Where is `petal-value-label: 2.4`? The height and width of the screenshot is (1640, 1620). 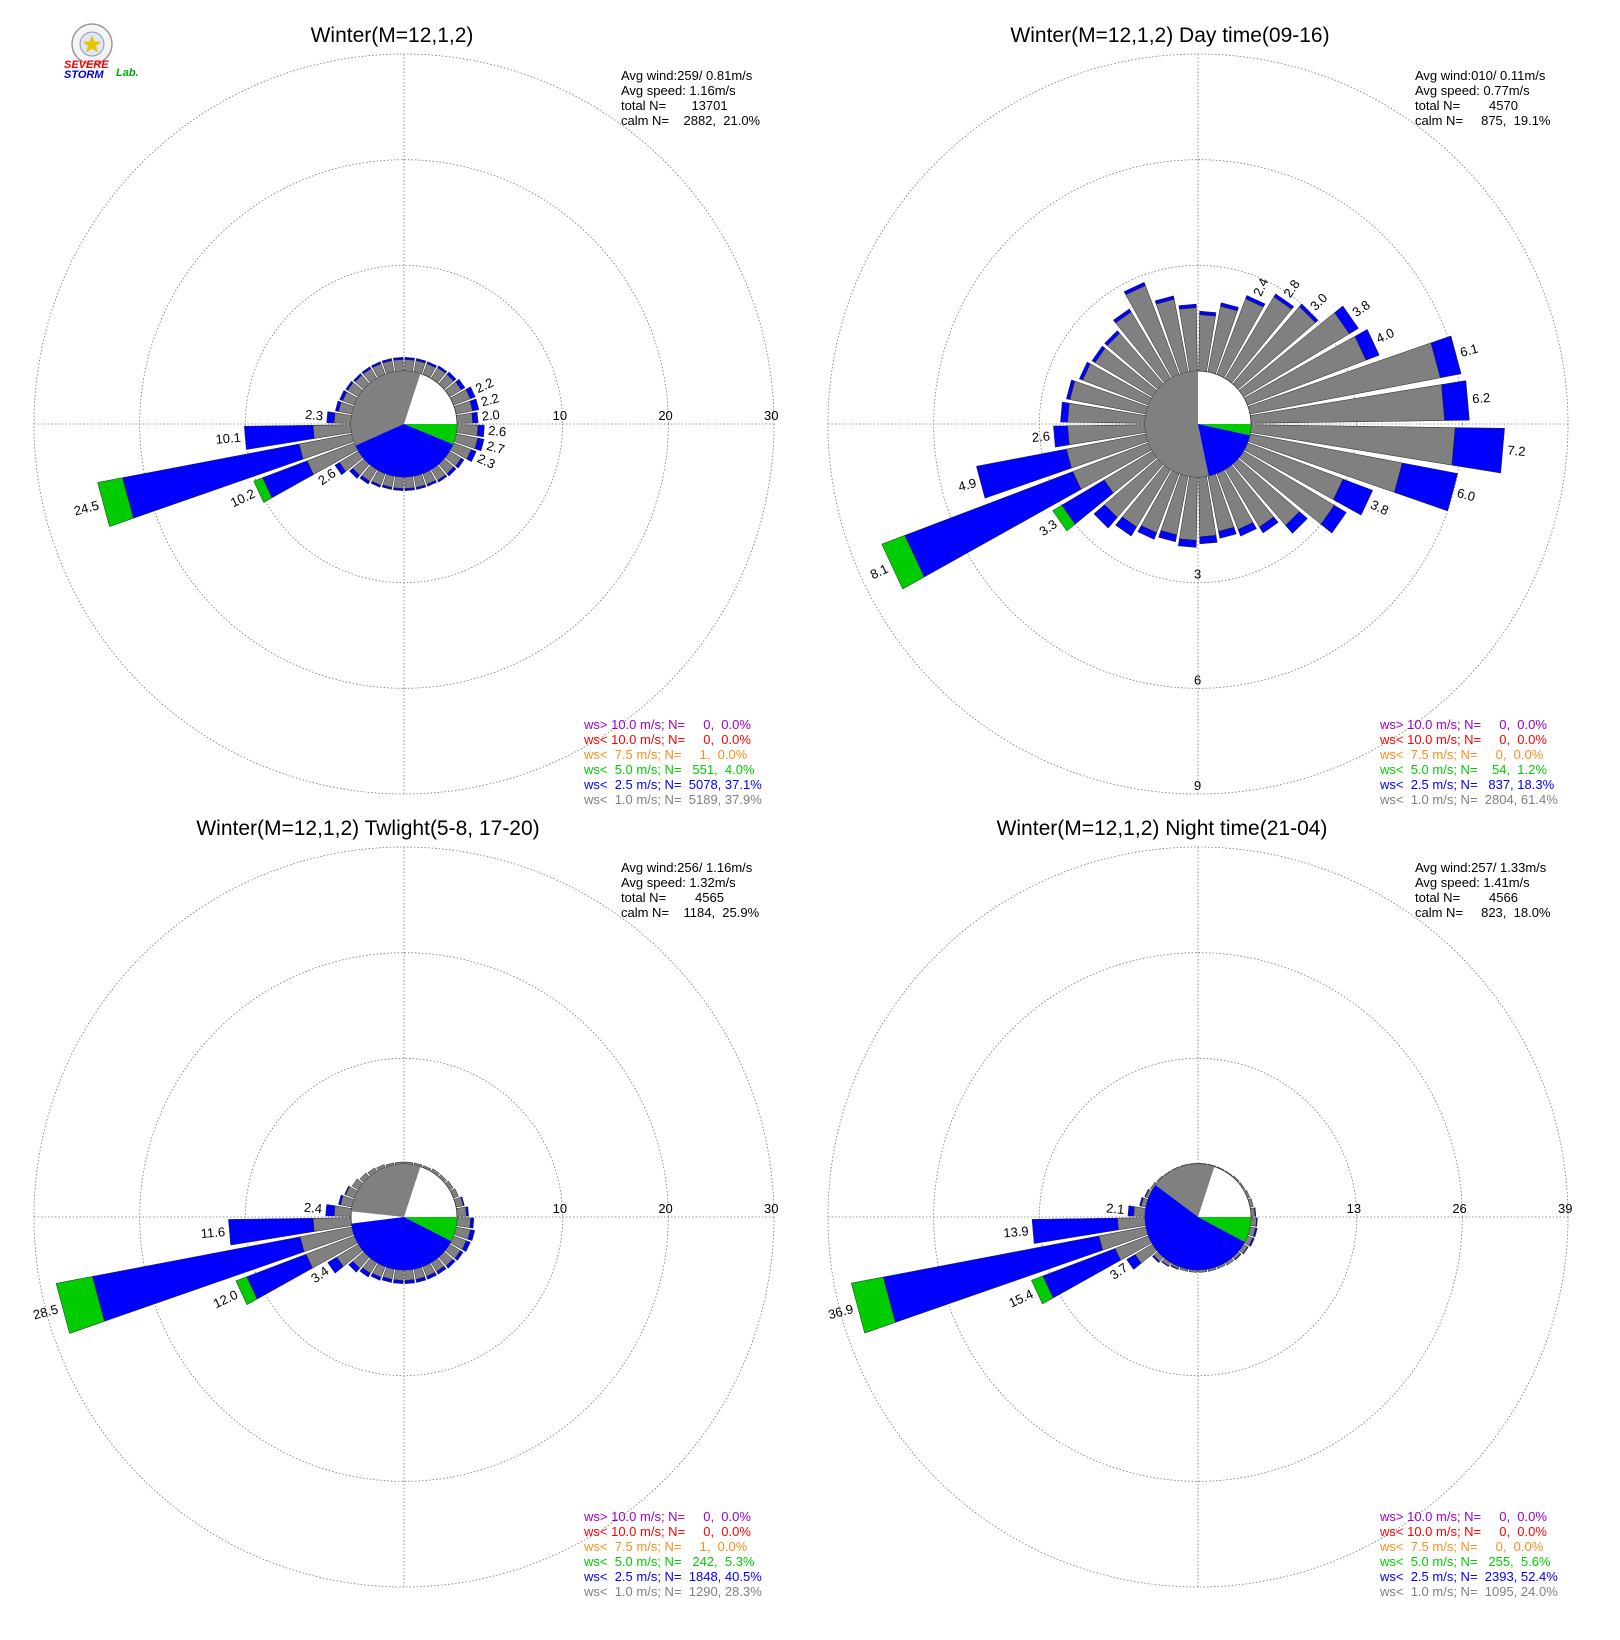
petal-value-label: 2.4 is located at coordinates (1260, 287).